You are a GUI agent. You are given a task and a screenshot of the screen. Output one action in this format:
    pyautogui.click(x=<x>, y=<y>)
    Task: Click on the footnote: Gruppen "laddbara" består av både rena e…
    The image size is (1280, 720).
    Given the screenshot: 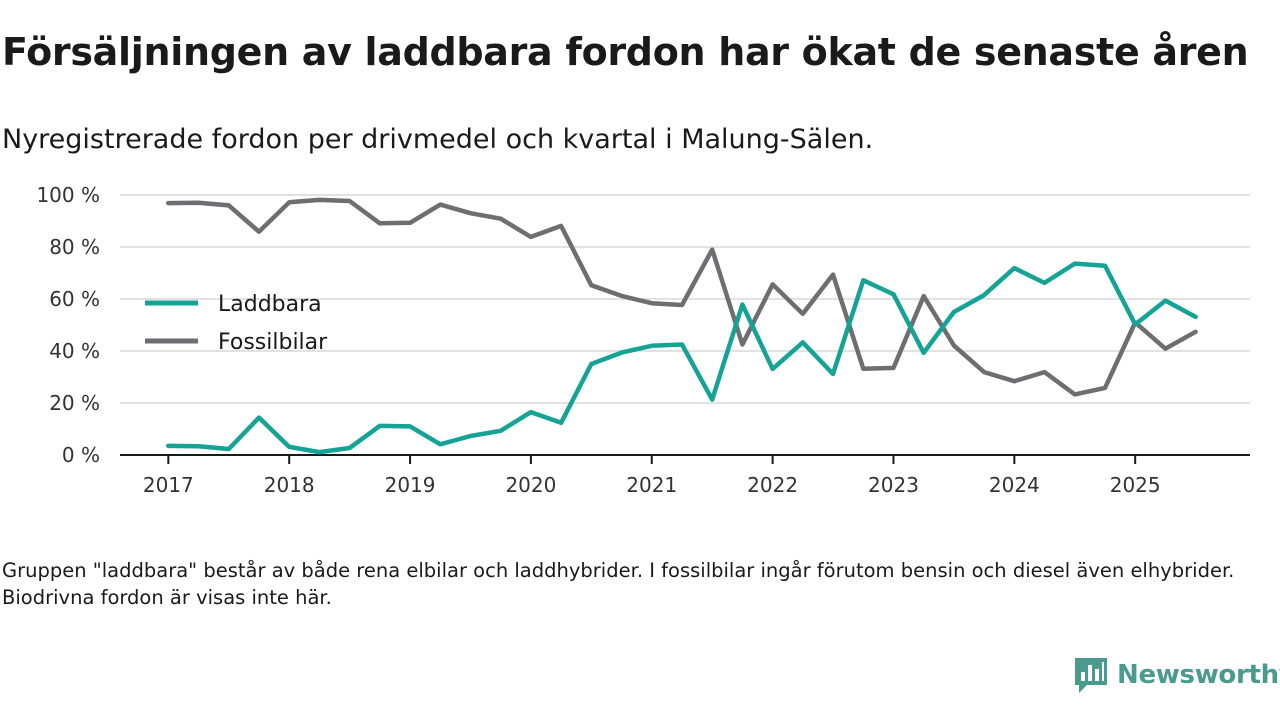 What is the action you would take?
    pyautogui.click(x=618, y=584)
    